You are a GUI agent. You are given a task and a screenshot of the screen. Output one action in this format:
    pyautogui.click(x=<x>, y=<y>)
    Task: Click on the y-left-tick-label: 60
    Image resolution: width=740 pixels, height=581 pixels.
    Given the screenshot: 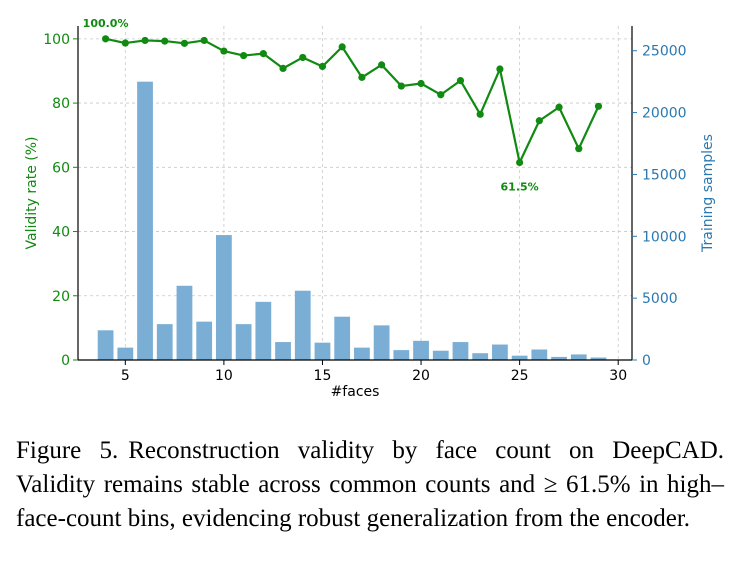 What is the action you would take?
    pyautogui.click(x=61, y=168)
    